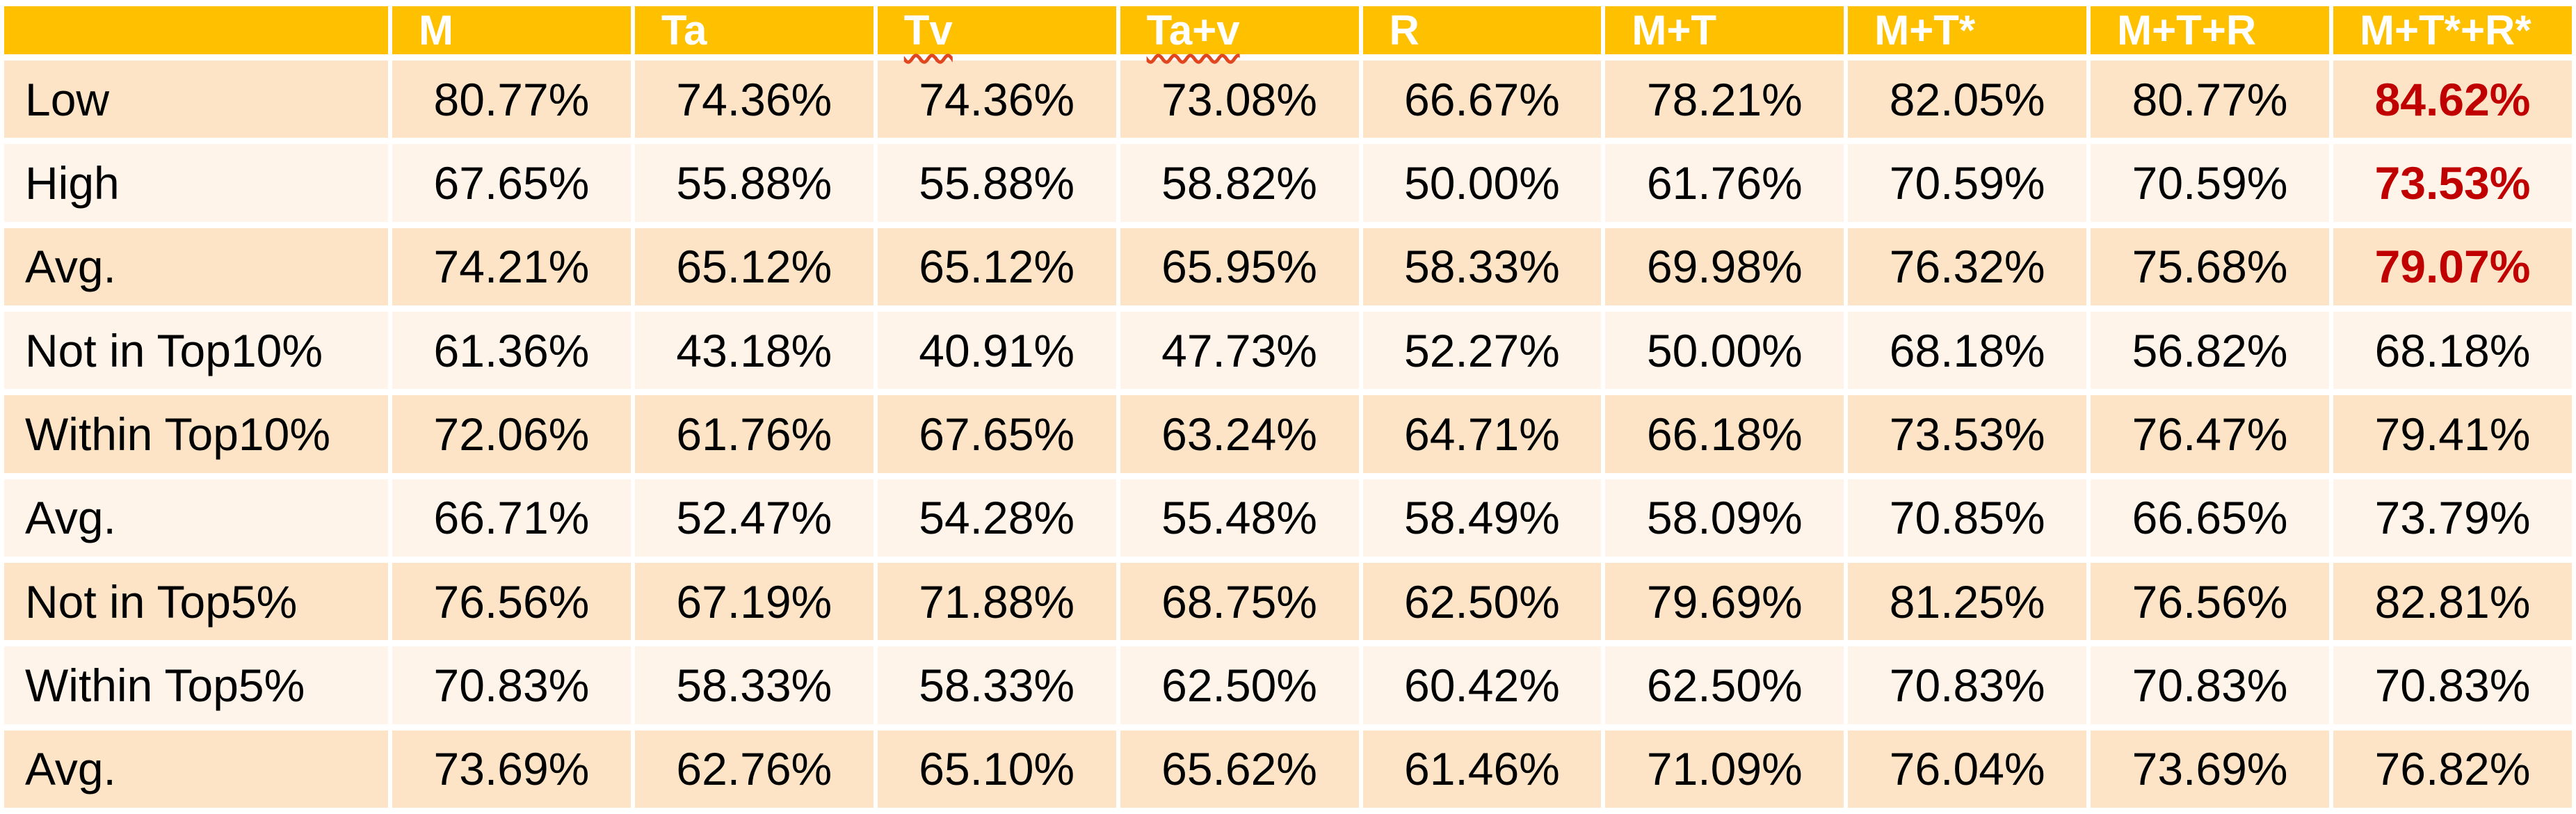  Describe the element at coordinates (196, 601) in the screenshot. I see `row-label: Not in Top5%` at that location.